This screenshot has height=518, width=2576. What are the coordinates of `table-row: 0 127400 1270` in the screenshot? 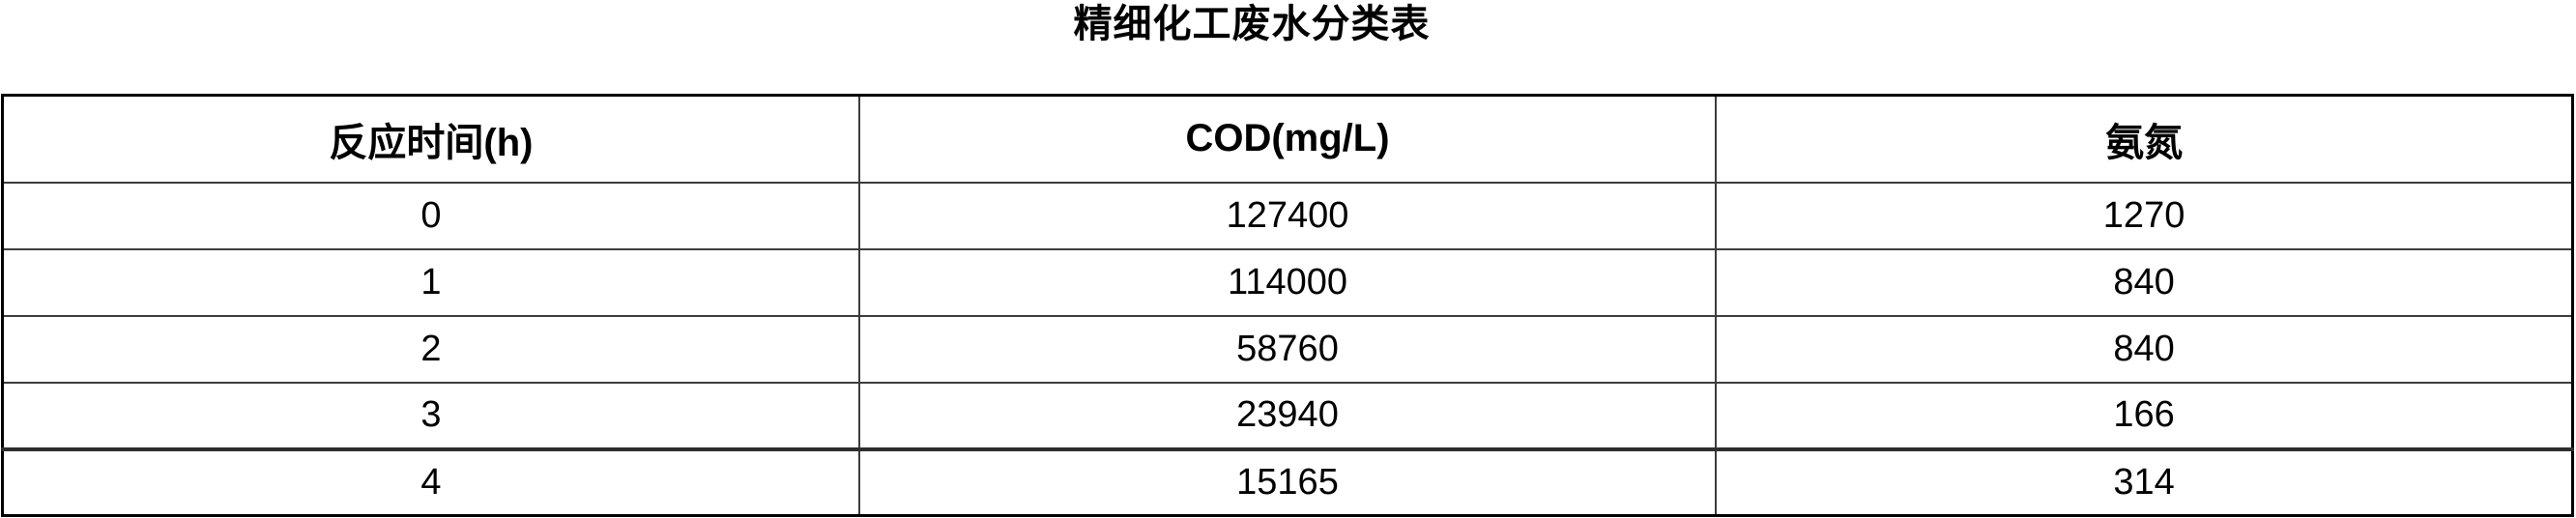 It's located at (1287, 215).